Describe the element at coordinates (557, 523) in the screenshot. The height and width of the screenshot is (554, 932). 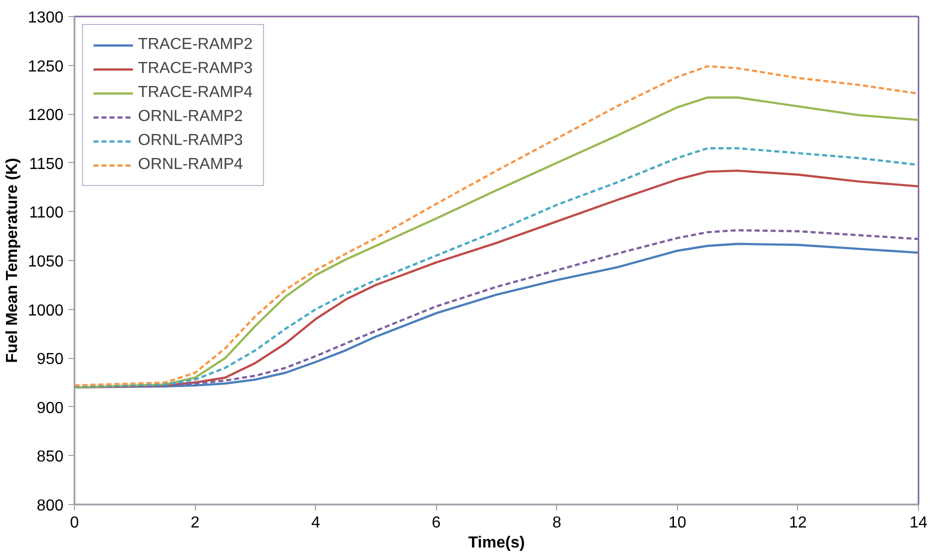
I see `x-tick-label: 8` at that location.